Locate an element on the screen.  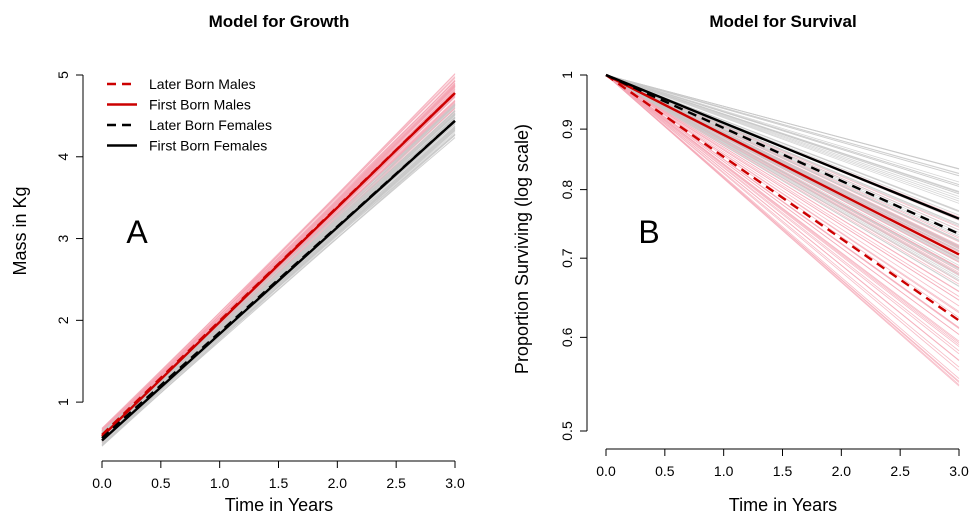
survival-panel-label: B is located at coordinates (648, 232).